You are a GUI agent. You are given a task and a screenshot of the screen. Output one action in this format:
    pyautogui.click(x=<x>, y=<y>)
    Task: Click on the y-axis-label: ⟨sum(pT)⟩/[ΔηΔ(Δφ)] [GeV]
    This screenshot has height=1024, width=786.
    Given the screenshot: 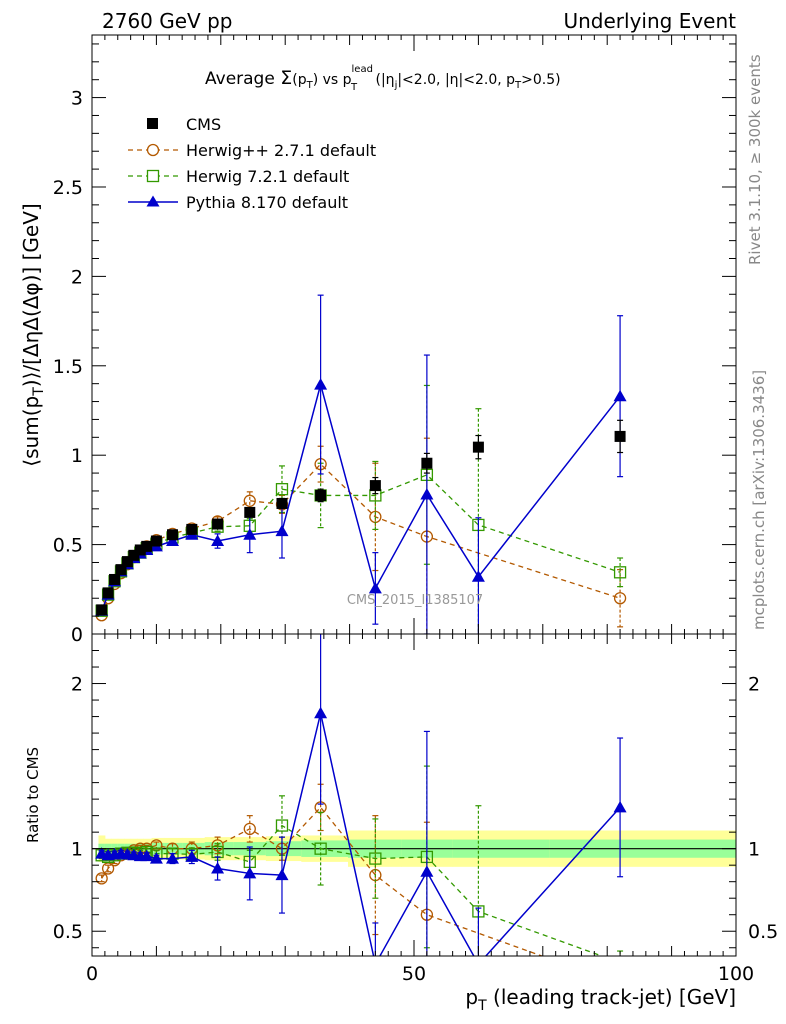 What is the action you would take?
    pyautogui.click(x=33, y=334)
    